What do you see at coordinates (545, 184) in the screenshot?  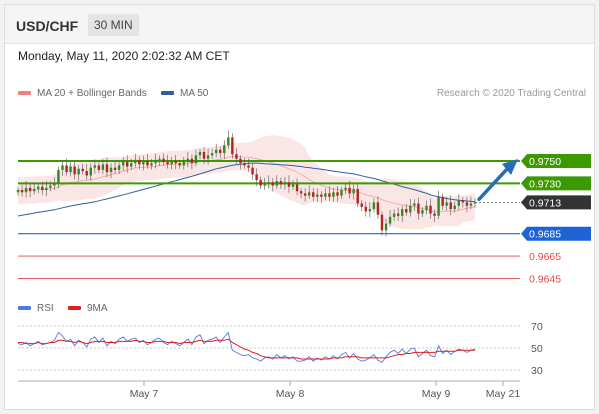 I see `level-label-0.9730: 0.9730` at bounding box center [545, 184].